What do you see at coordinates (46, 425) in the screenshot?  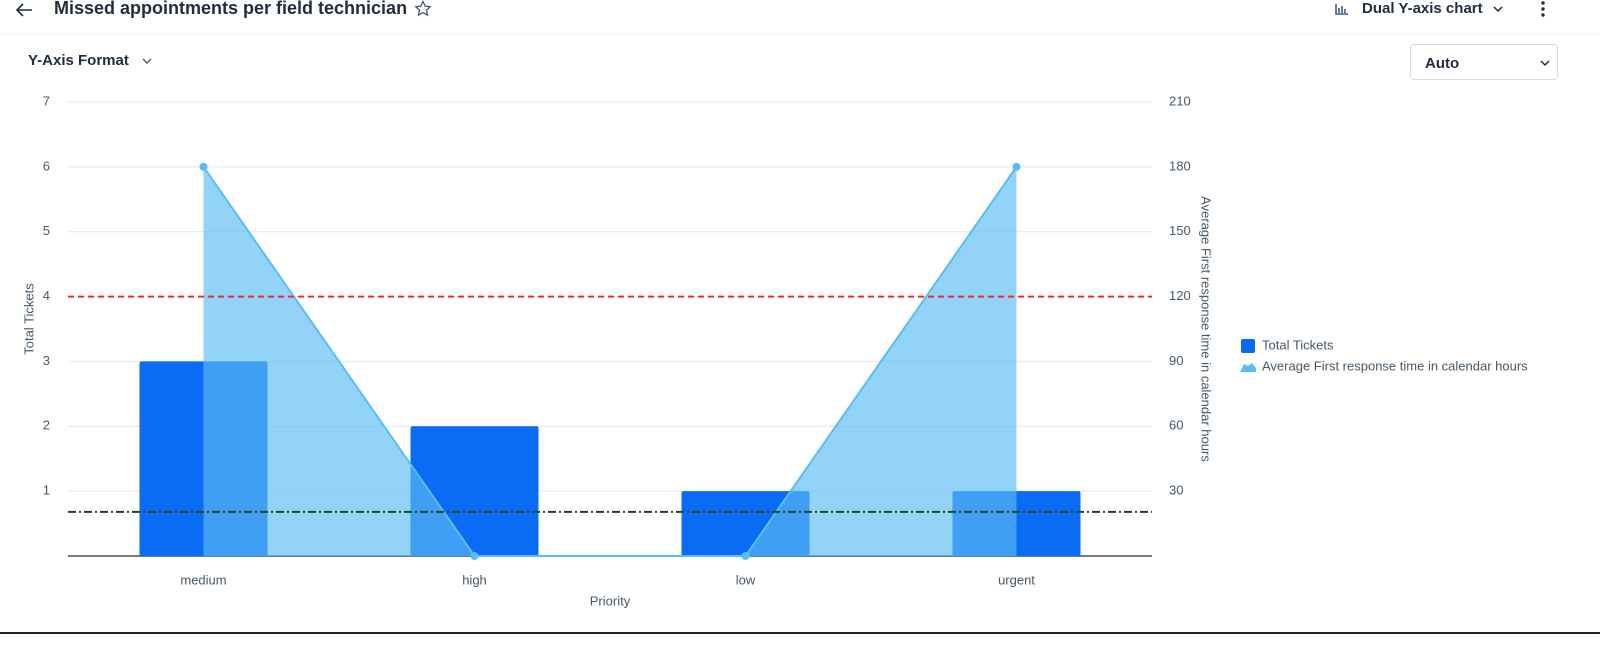 I see `y-tick-label: 2` at bounding box center [46, 425].